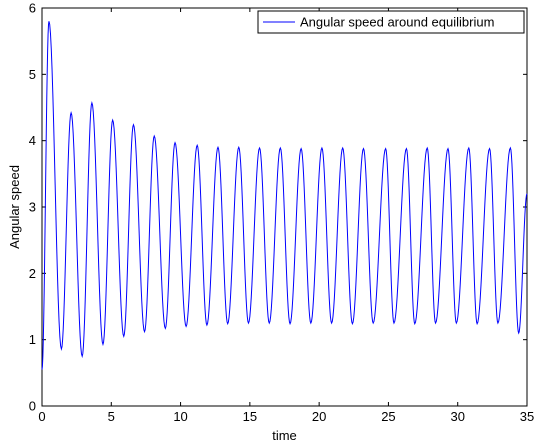 The width and height of the screenshot is (543, 445). I want to click on x-tick-label: 30, so click(457, 416).